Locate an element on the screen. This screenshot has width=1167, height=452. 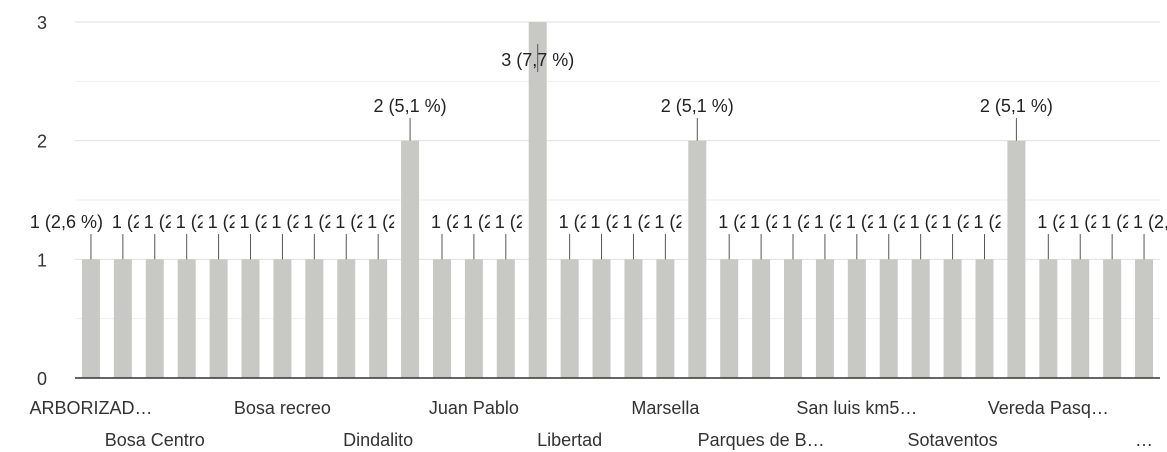
y-tick-label: 0 is located at coordinates (42, 379).